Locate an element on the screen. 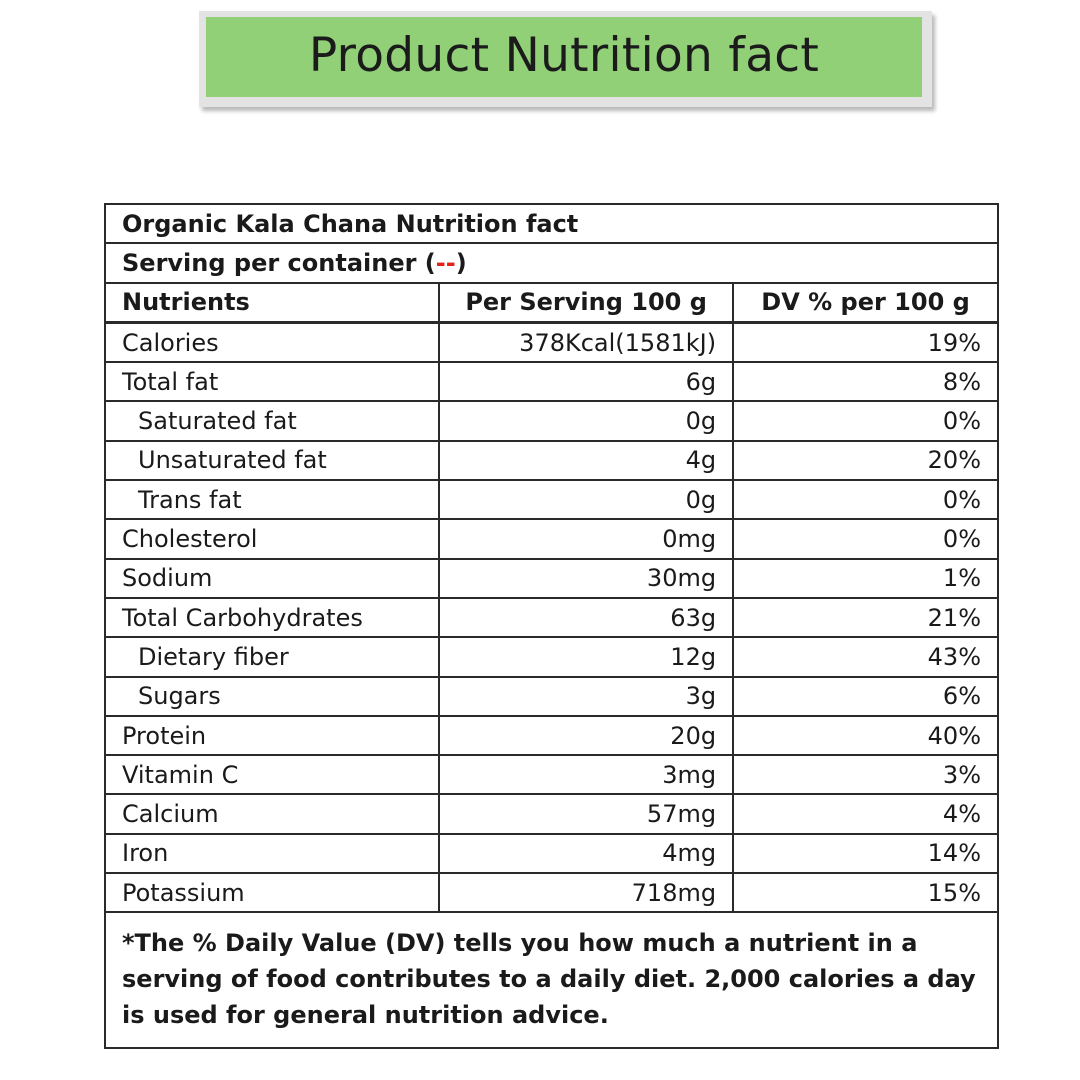 The width and height of the screenshot is (1080, 1080). table-title-row: Organic Kala Chana Nutrition fact is located at coordinates (551, 223).